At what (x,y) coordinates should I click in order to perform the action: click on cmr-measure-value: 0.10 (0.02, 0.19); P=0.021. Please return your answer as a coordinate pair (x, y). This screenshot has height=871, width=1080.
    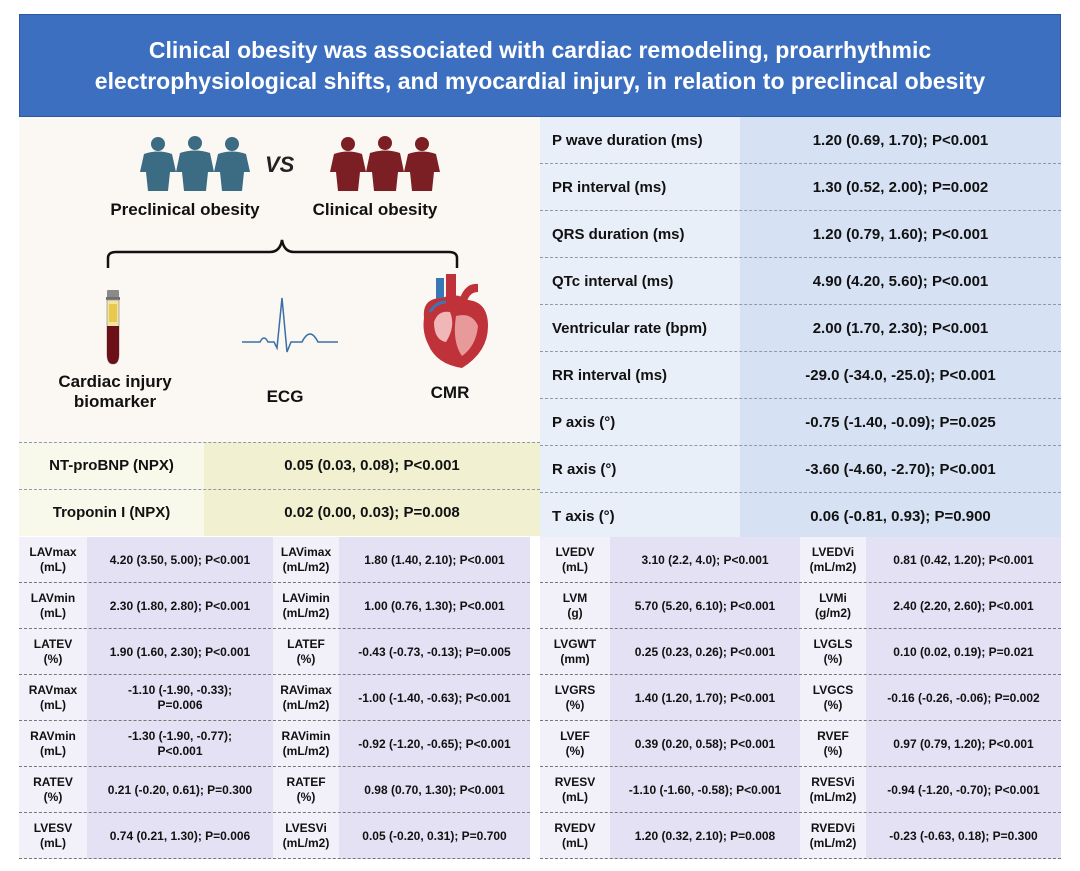
    Looking at the image, I should click on (963, 652).